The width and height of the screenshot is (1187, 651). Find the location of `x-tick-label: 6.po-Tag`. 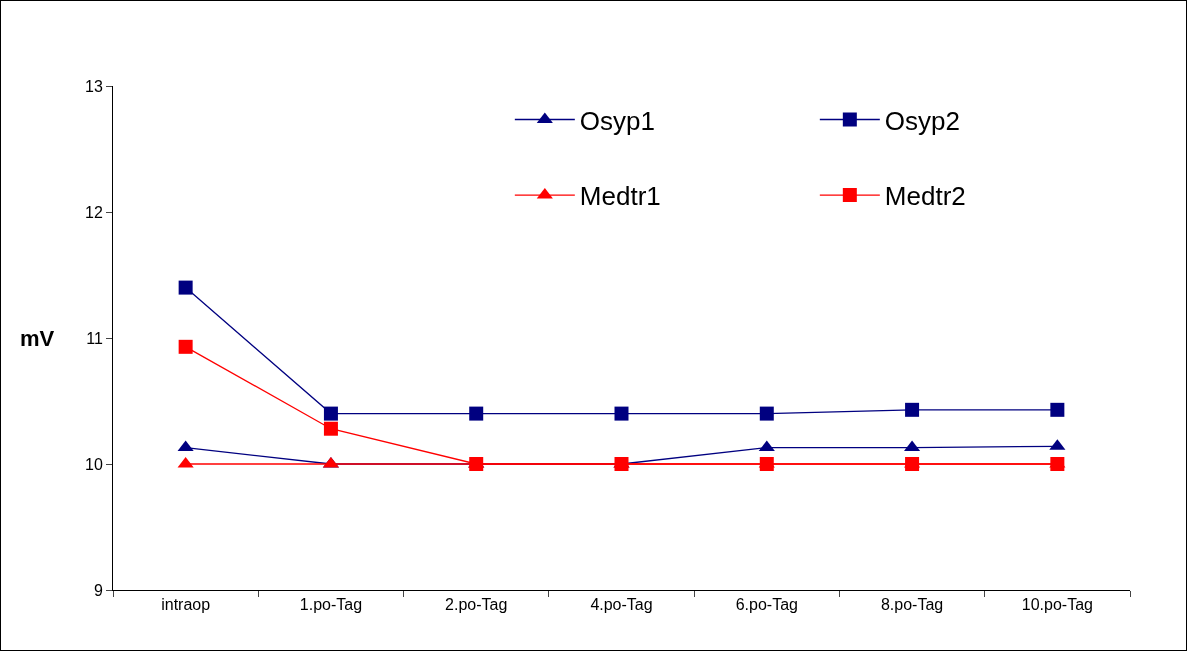

x-tick-label: 6.po-Tag is located at coordinates (766, 605).